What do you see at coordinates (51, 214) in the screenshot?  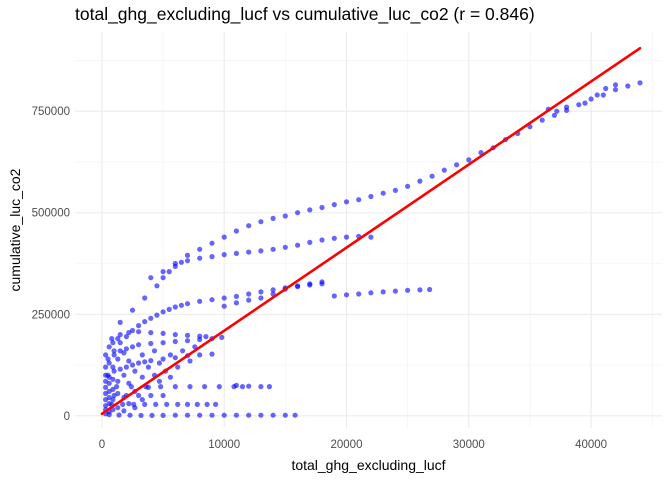 I see `y-tick-label: 500000` at bounding box center [51, 214].